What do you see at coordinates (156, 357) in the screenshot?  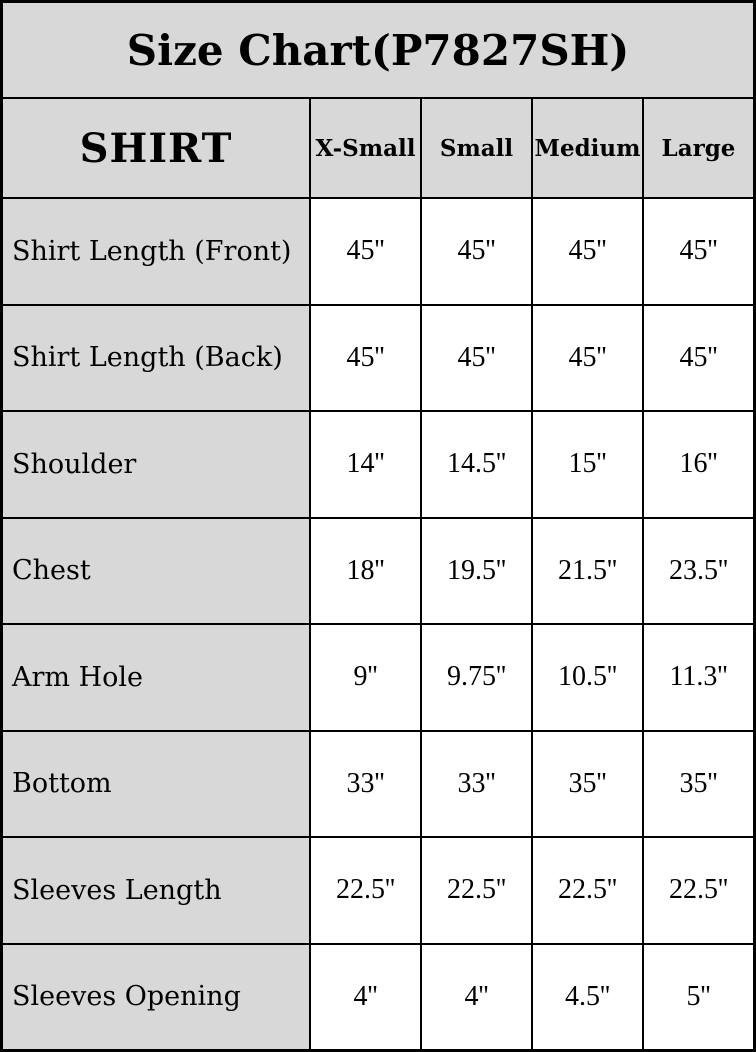 I see `row-label: Shirt Length (Back)` at bounding box center [156, 357].